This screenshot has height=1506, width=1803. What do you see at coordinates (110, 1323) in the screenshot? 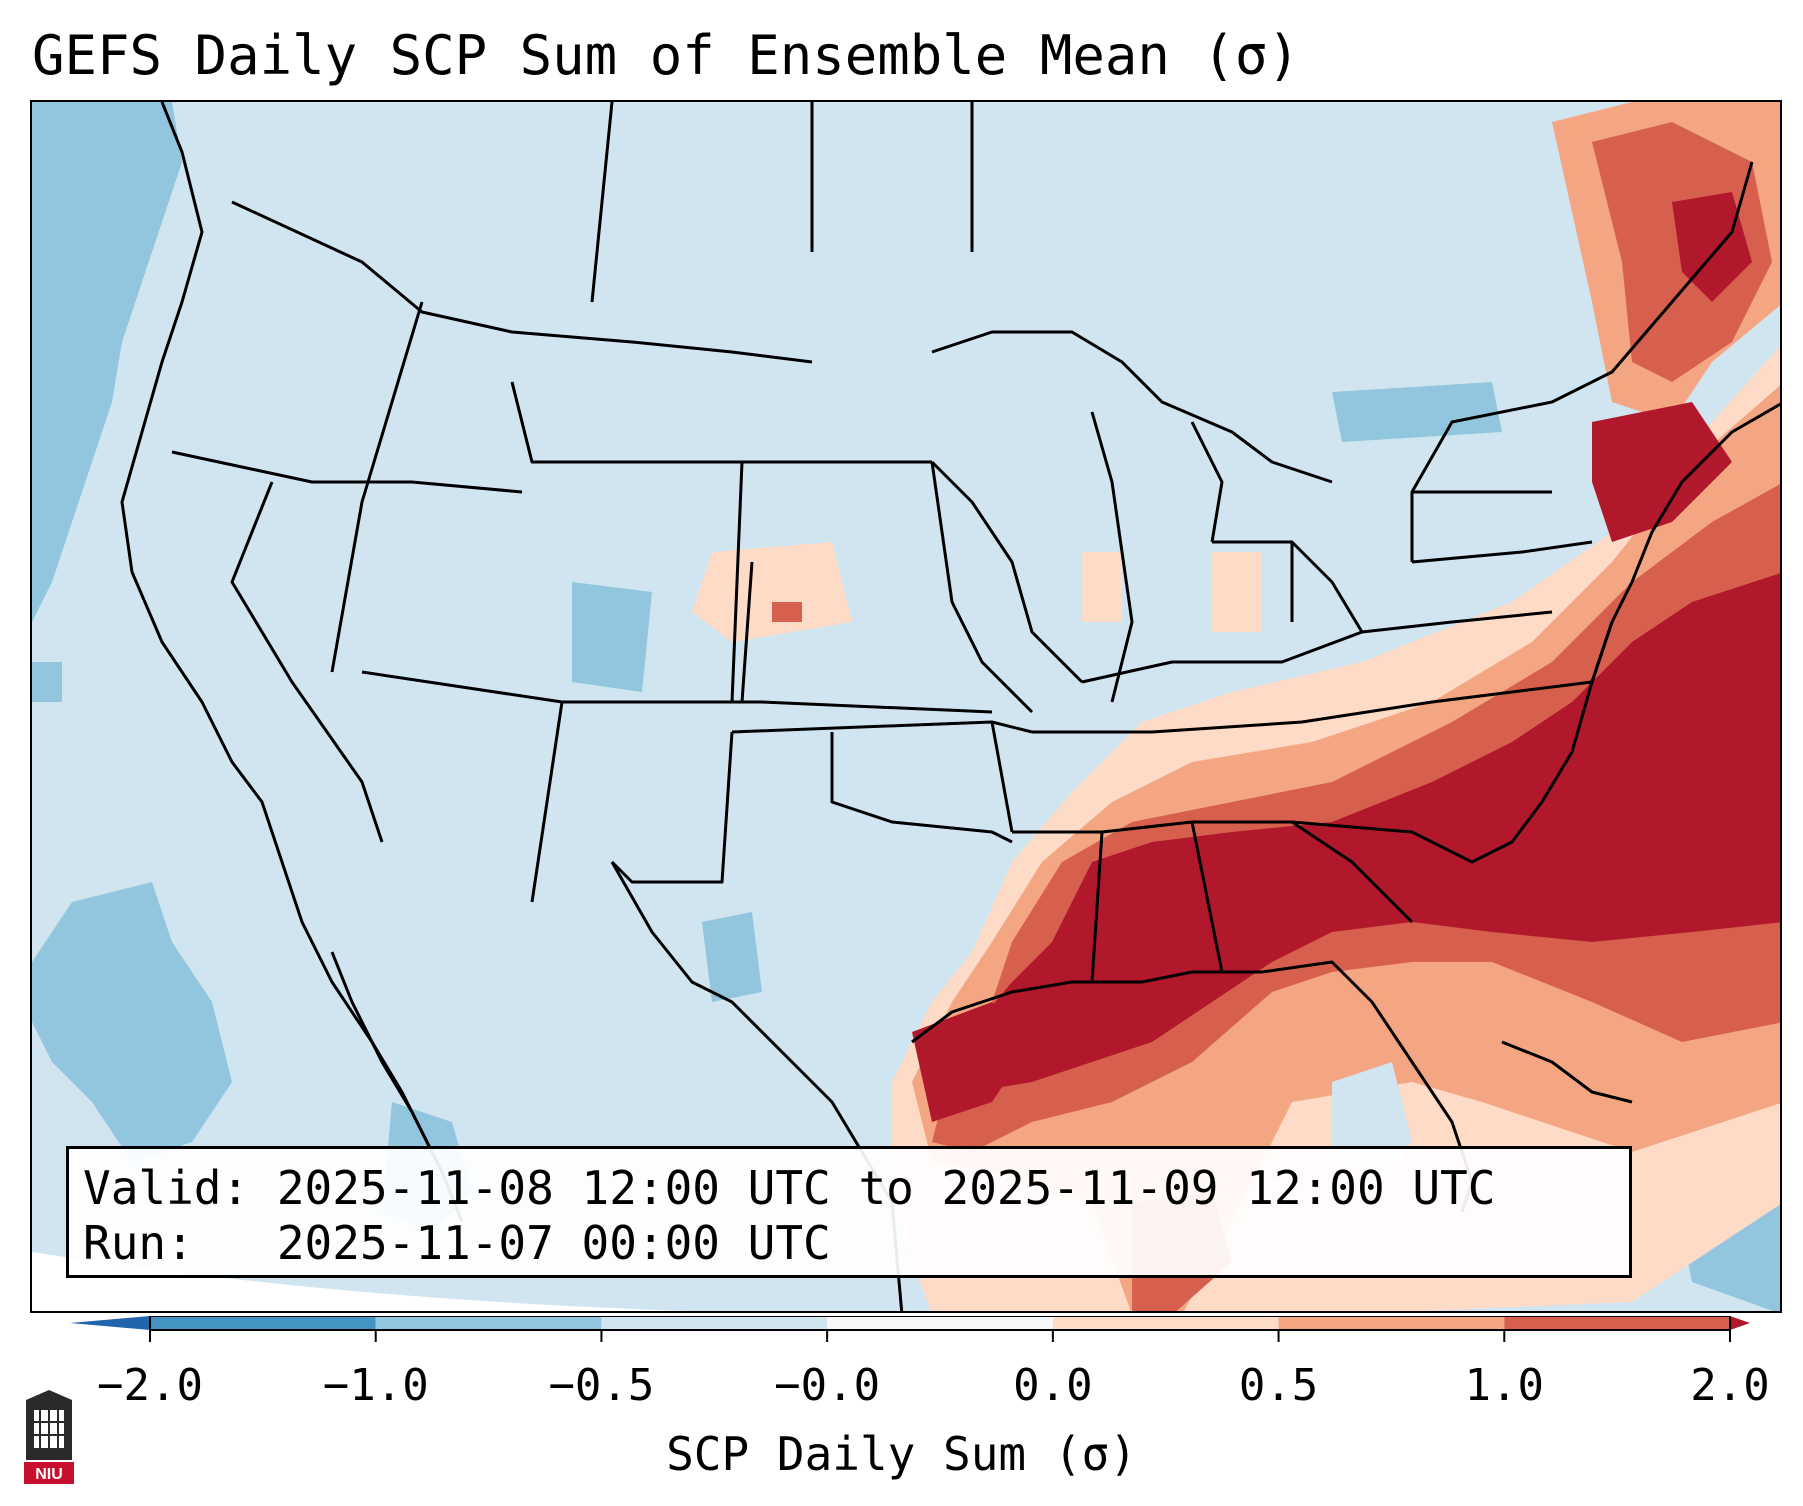
I see `colorbar-extend-low` at bounding box center [110, 1323].